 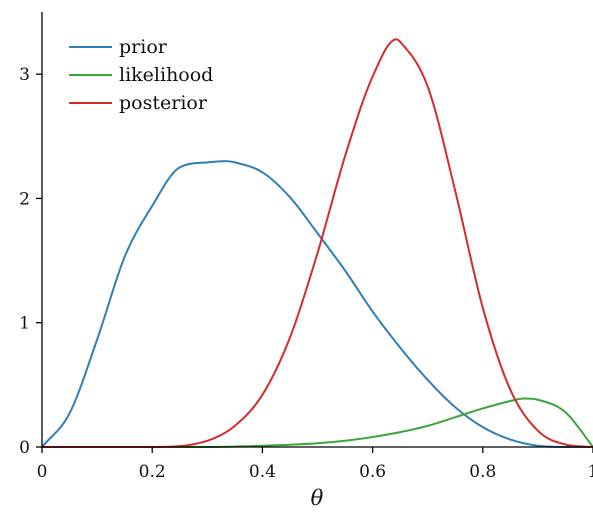 What do you see at coordinates (24, 75) in the screenshot?
I see `y-tick-label: 3` at bounding box center [24, 75].